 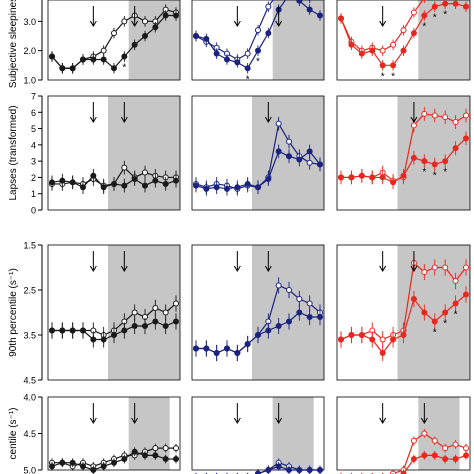 What do you see at coordinates (29, 22) in the screenshot?
I see `y-tick-label-row-0: 3.0` at bounding box center [29, 22].